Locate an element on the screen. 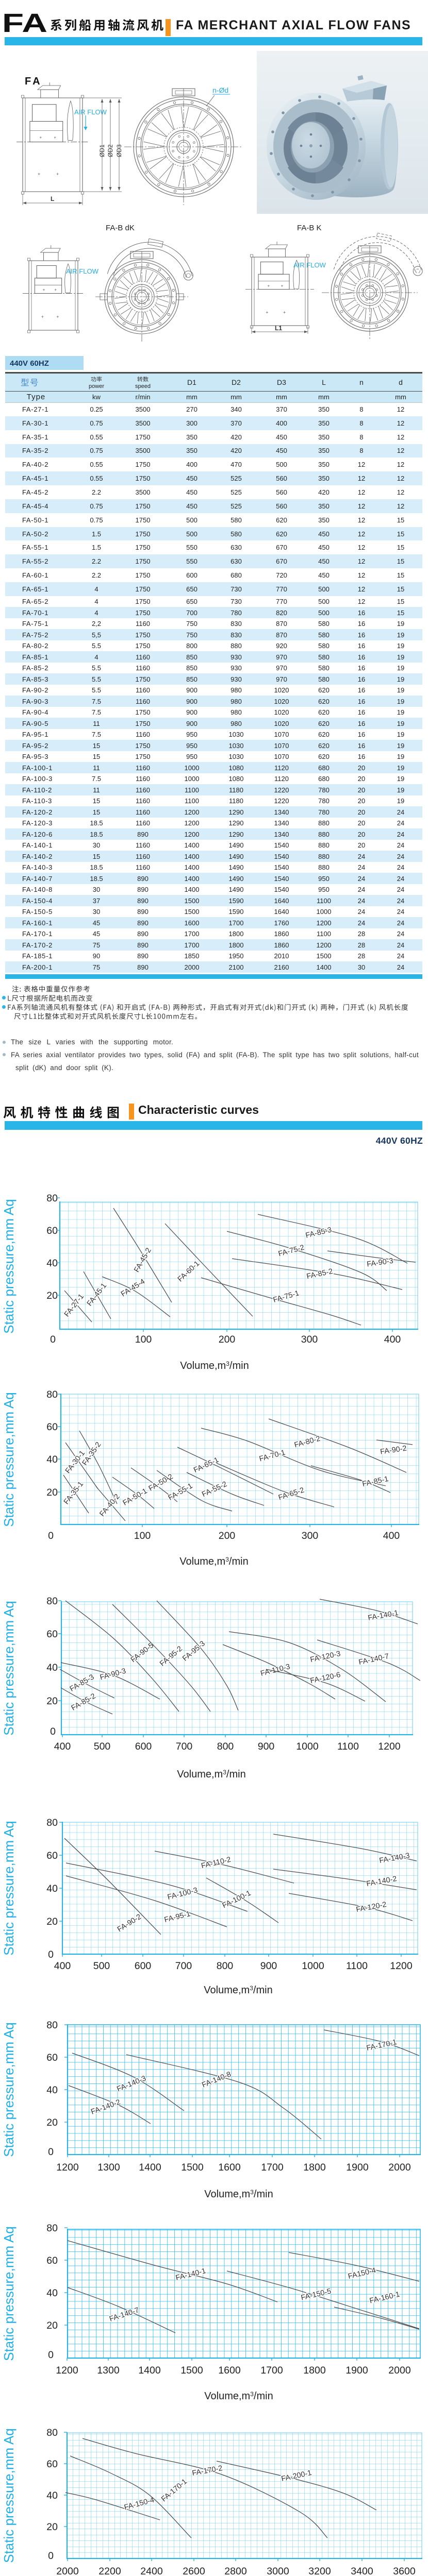 This screenshot has width=428, height=2576. svg-text: FA-B dK is located at coordinates (121, 228).